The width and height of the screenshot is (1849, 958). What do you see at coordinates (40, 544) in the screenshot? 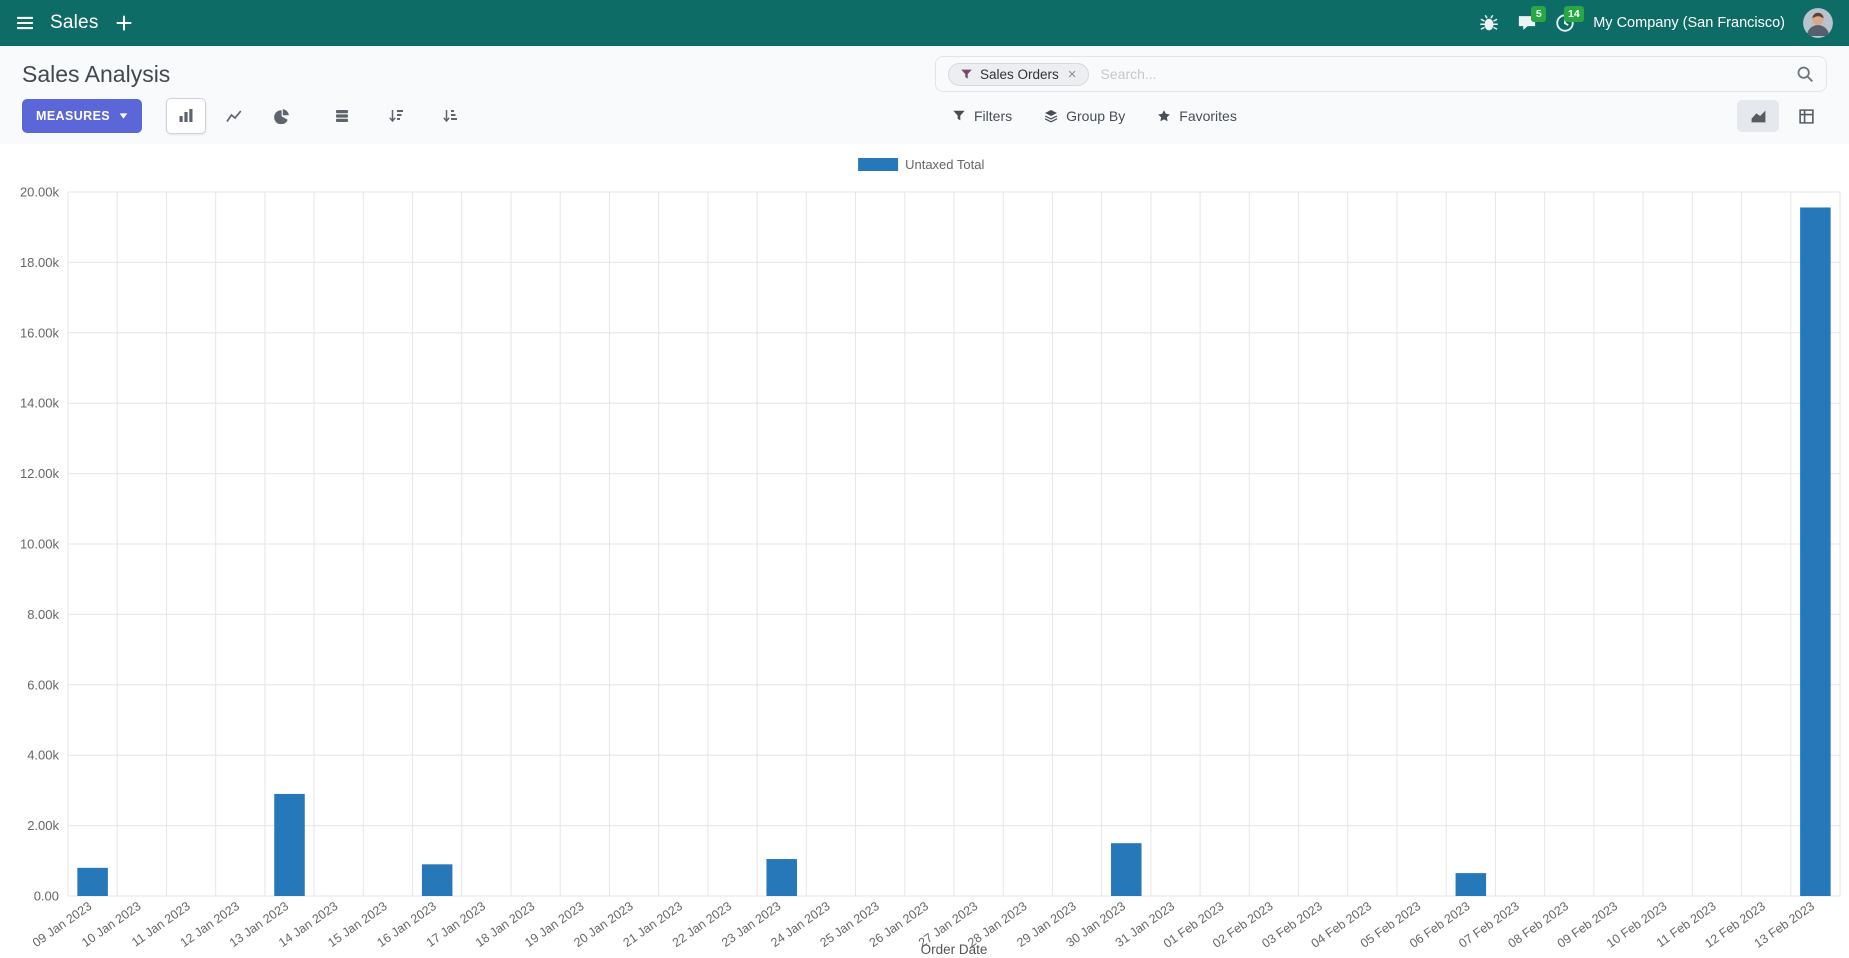
I see `svg-text: 10.00k` at bounding box center [40, 544].